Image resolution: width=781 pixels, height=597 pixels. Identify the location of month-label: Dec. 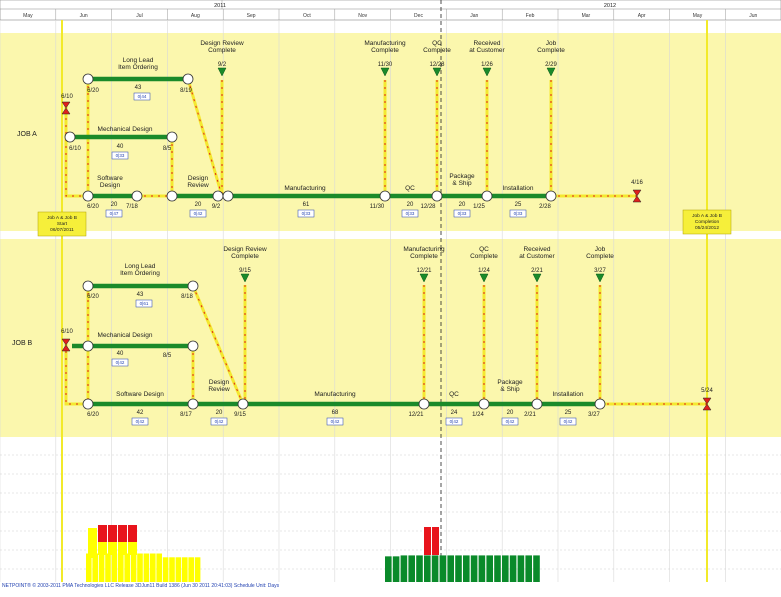
(418, 16).